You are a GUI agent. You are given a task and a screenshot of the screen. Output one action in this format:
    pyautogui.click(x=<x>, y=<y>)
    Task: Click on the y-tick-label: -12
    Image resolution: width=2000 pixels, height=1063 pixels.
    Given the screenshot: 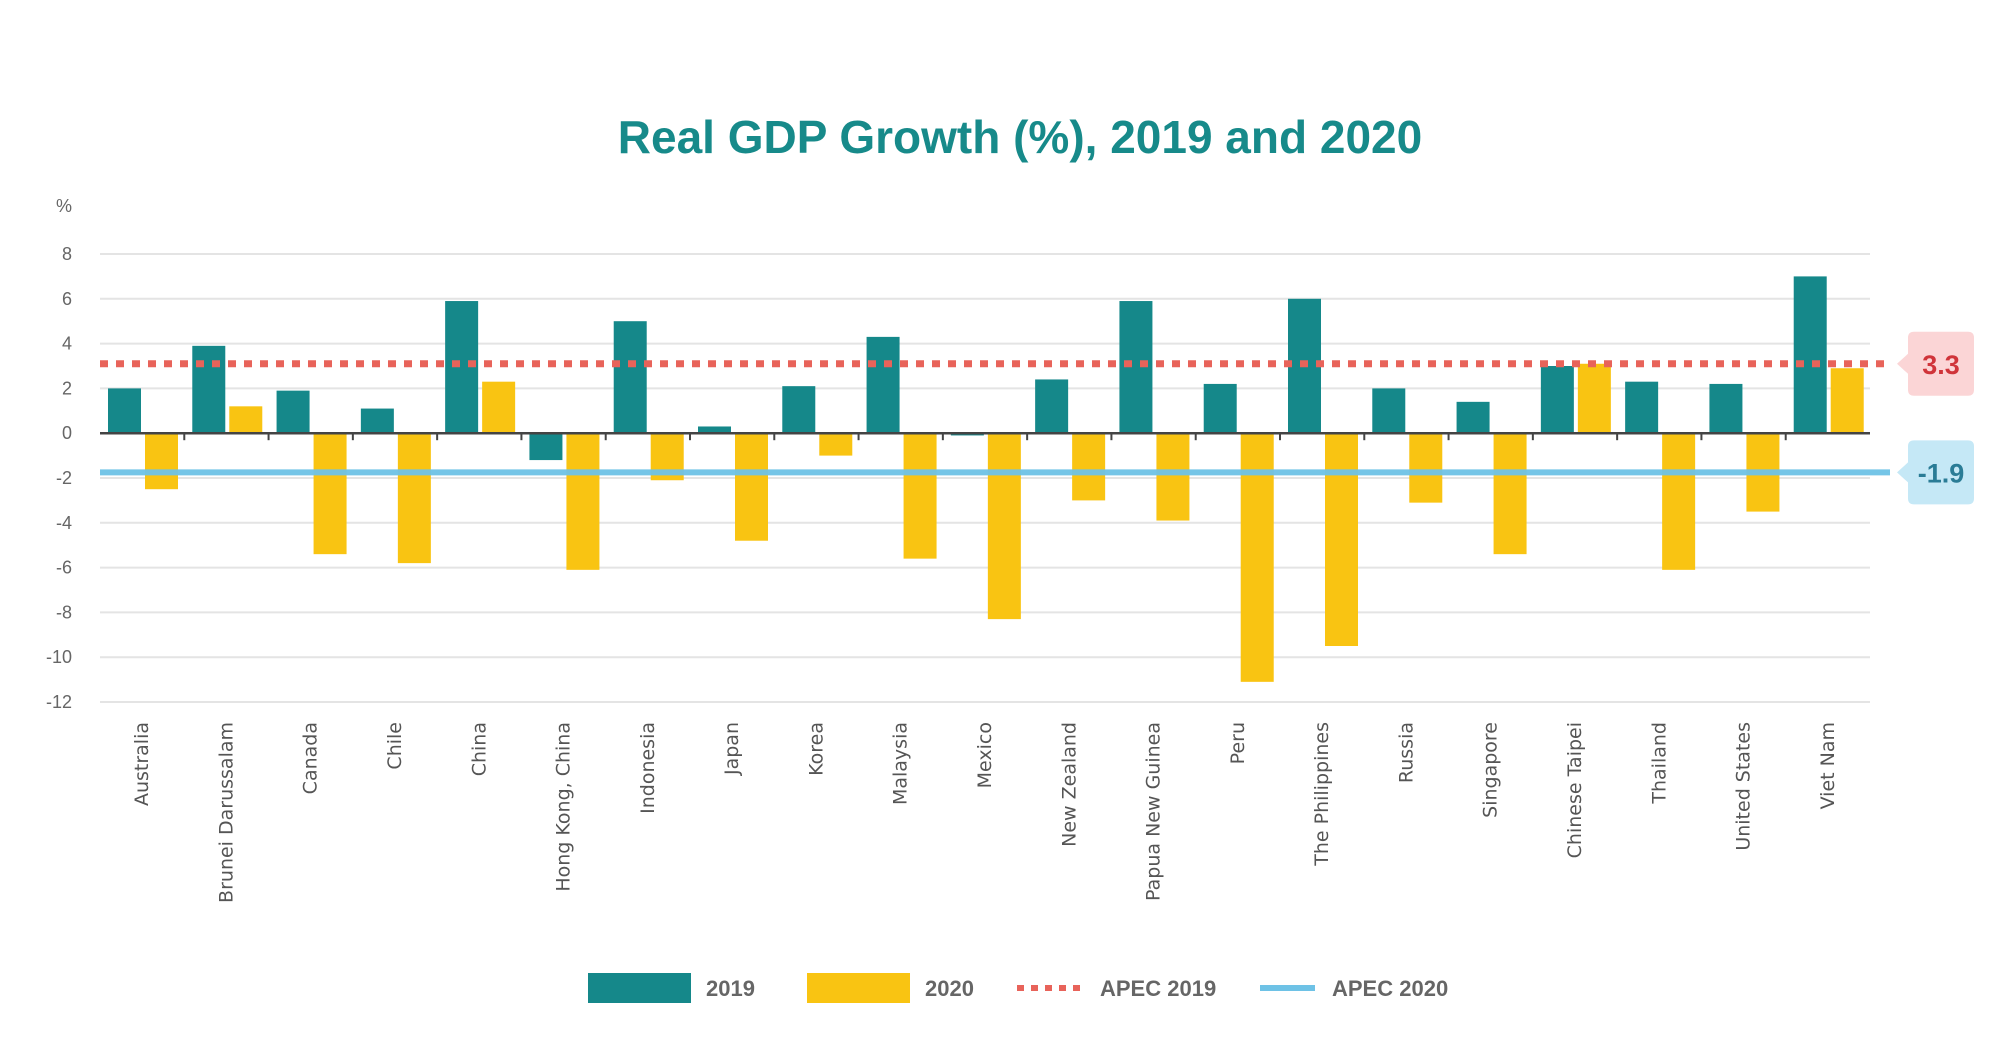 What is the action you would take?
    pyautogui.click(x=59, y=702)
    